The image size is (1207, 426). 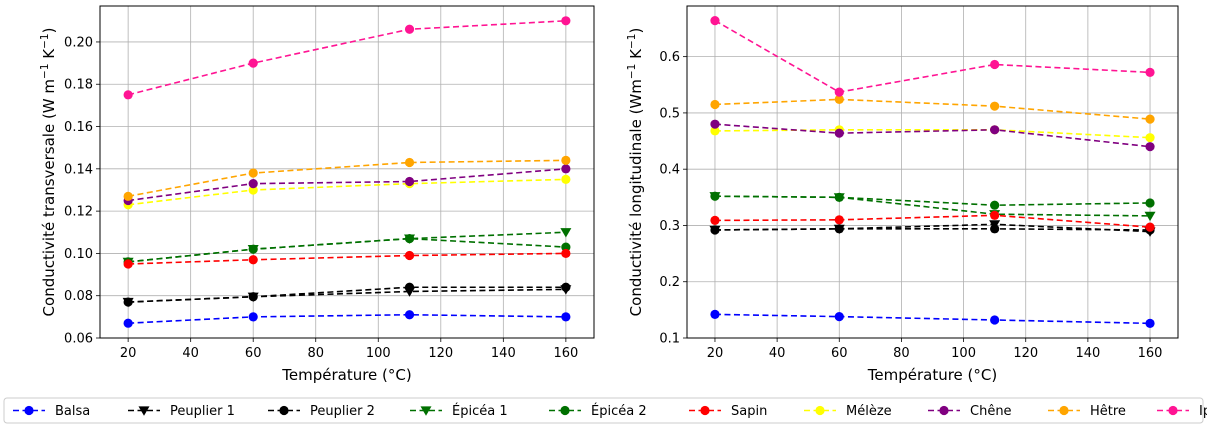 I want to click on x-tick-label: 60, so click(x=253, y=353).